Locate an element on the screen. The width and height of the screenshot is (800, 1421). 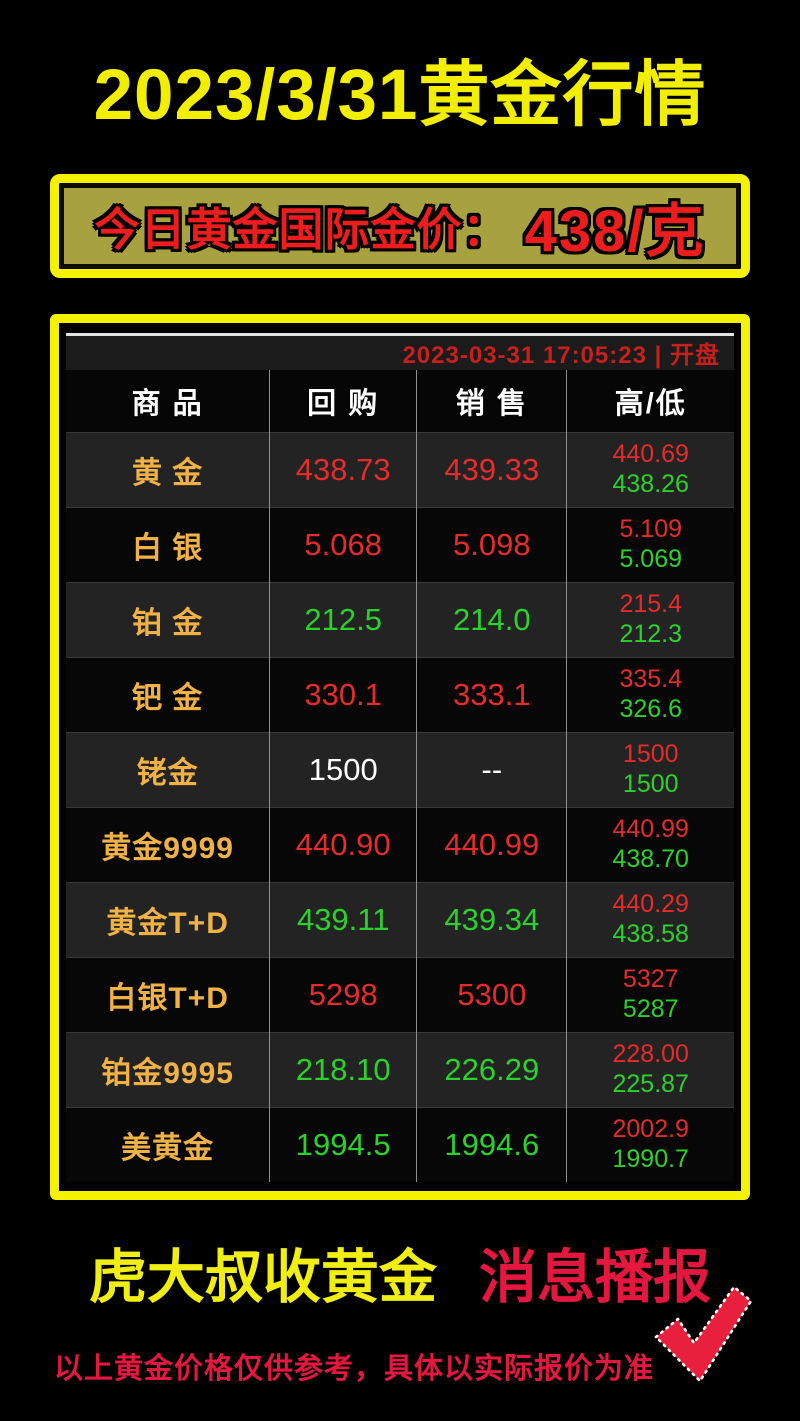
column-header-buyback: 回 购 is located at coordinates (343, 401).